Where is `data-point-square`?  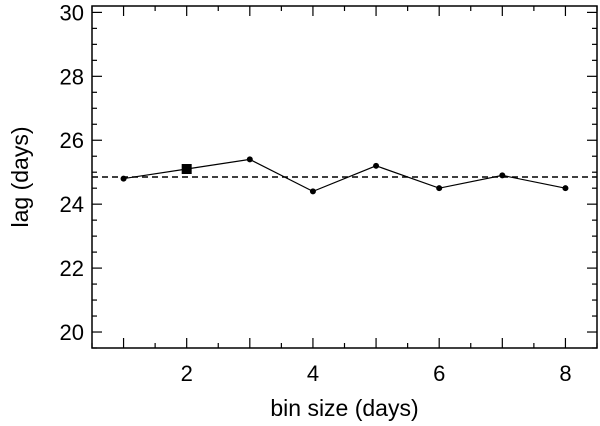 data-point-square is located at coordinates (186, 169).